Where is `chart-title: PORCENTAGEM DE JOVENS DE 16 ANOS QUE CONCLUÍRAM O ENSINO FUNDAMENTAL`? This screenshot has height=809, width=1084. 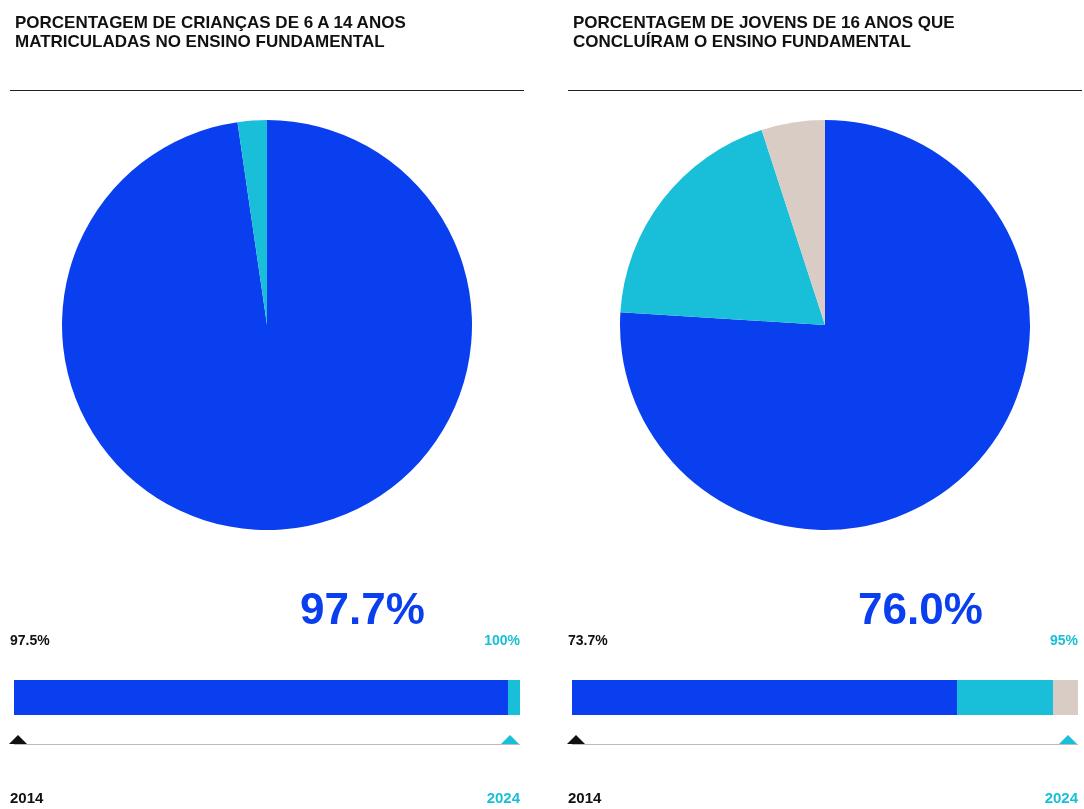
chart-title: PORCENTAGEM DE JOVENS DE 16 ANOS QUE CONCLUÍRAM O ENSINO FUNDAMENTAL is located at coordinates (766, 32).